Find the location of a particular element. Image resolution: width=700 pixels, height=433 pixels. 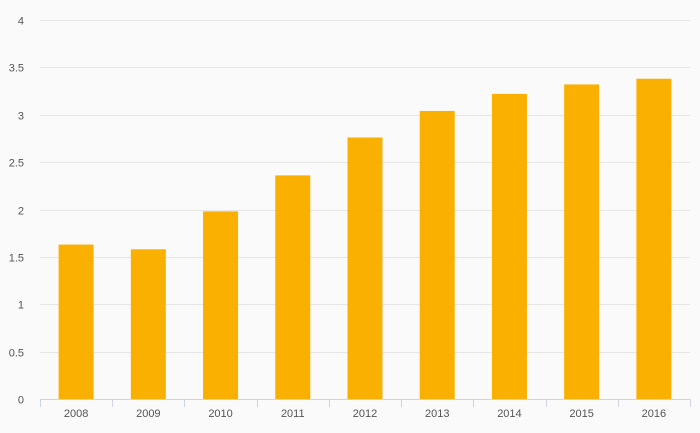

bar-2010 is located at coordinates (221, 305).